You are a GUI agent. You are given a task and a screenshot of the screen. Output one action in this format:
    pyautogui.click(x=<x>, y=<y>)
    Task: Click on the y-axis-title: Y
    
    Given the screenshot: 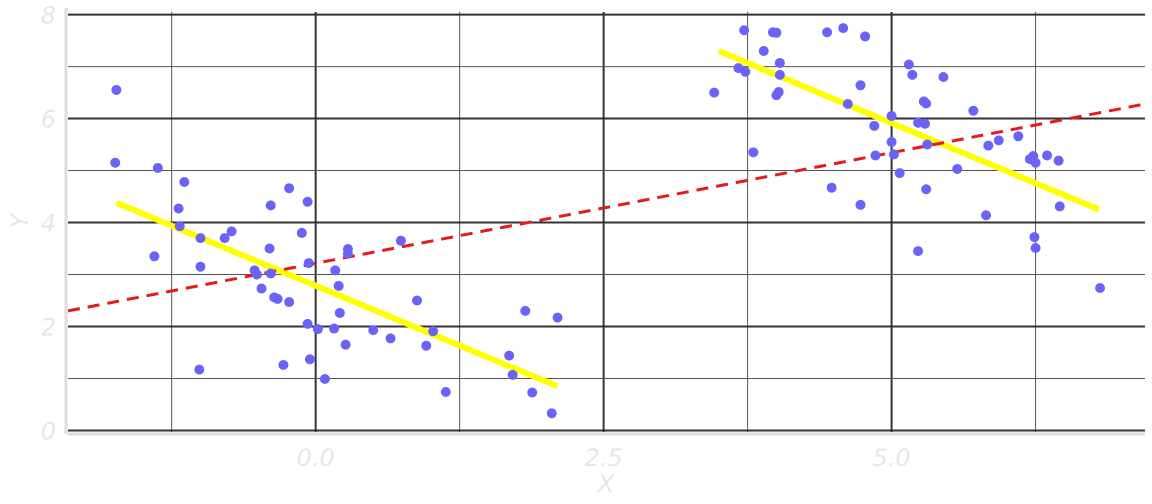 What is the action you would take?
    pyautogui.click(x=20, y=219)
    